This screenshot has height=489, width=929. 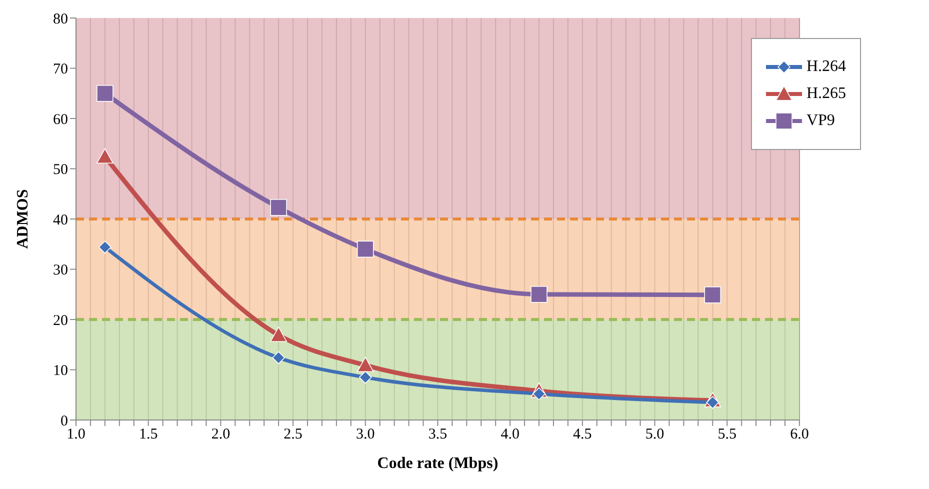 What do you see at coordinates (820, 121) in the screenshot?
I see `legend-label: VP9` at bounding box center [820, 121].